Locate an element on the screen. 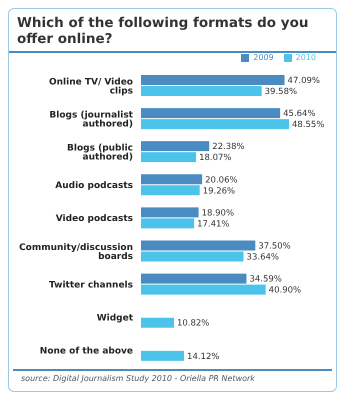 The height and width of the screenshot is (400, 345). chart-title: Which of the following formats do you offer online? is located at coordinates (172, 31).